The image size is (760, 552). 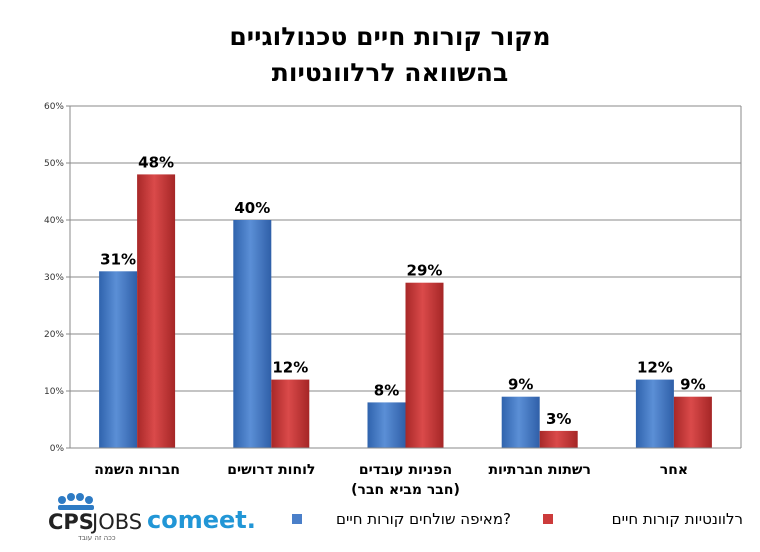 I want to click on x-tick-label: הפניות עובדים, so click(x=405, y=470).